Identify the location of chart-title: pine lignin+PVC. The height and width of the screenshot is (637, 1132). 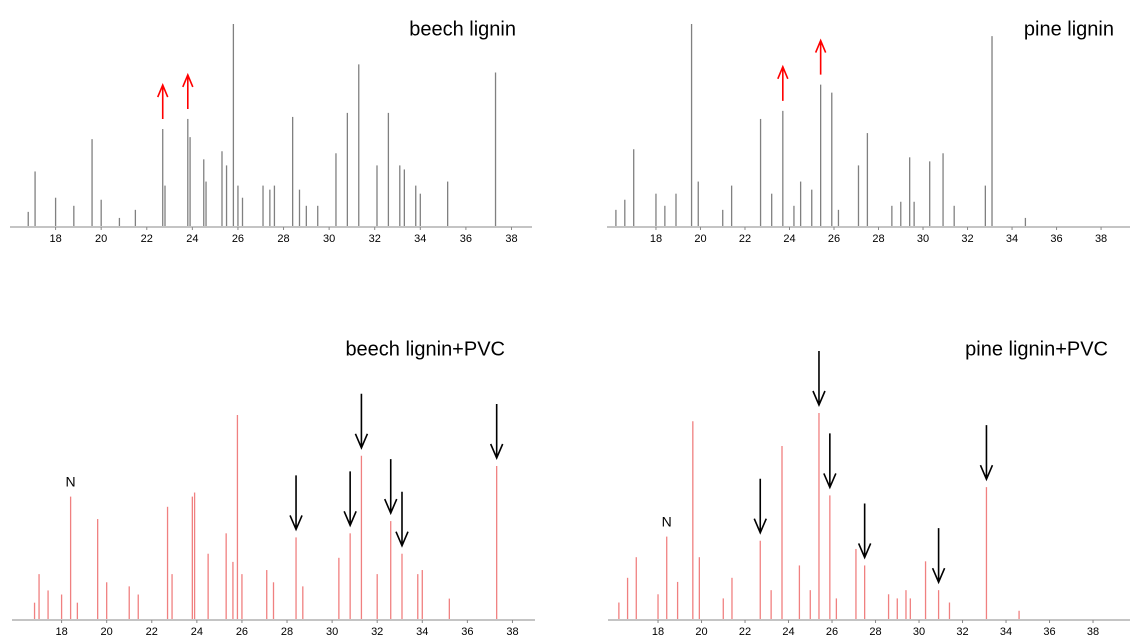
(1036, 349).